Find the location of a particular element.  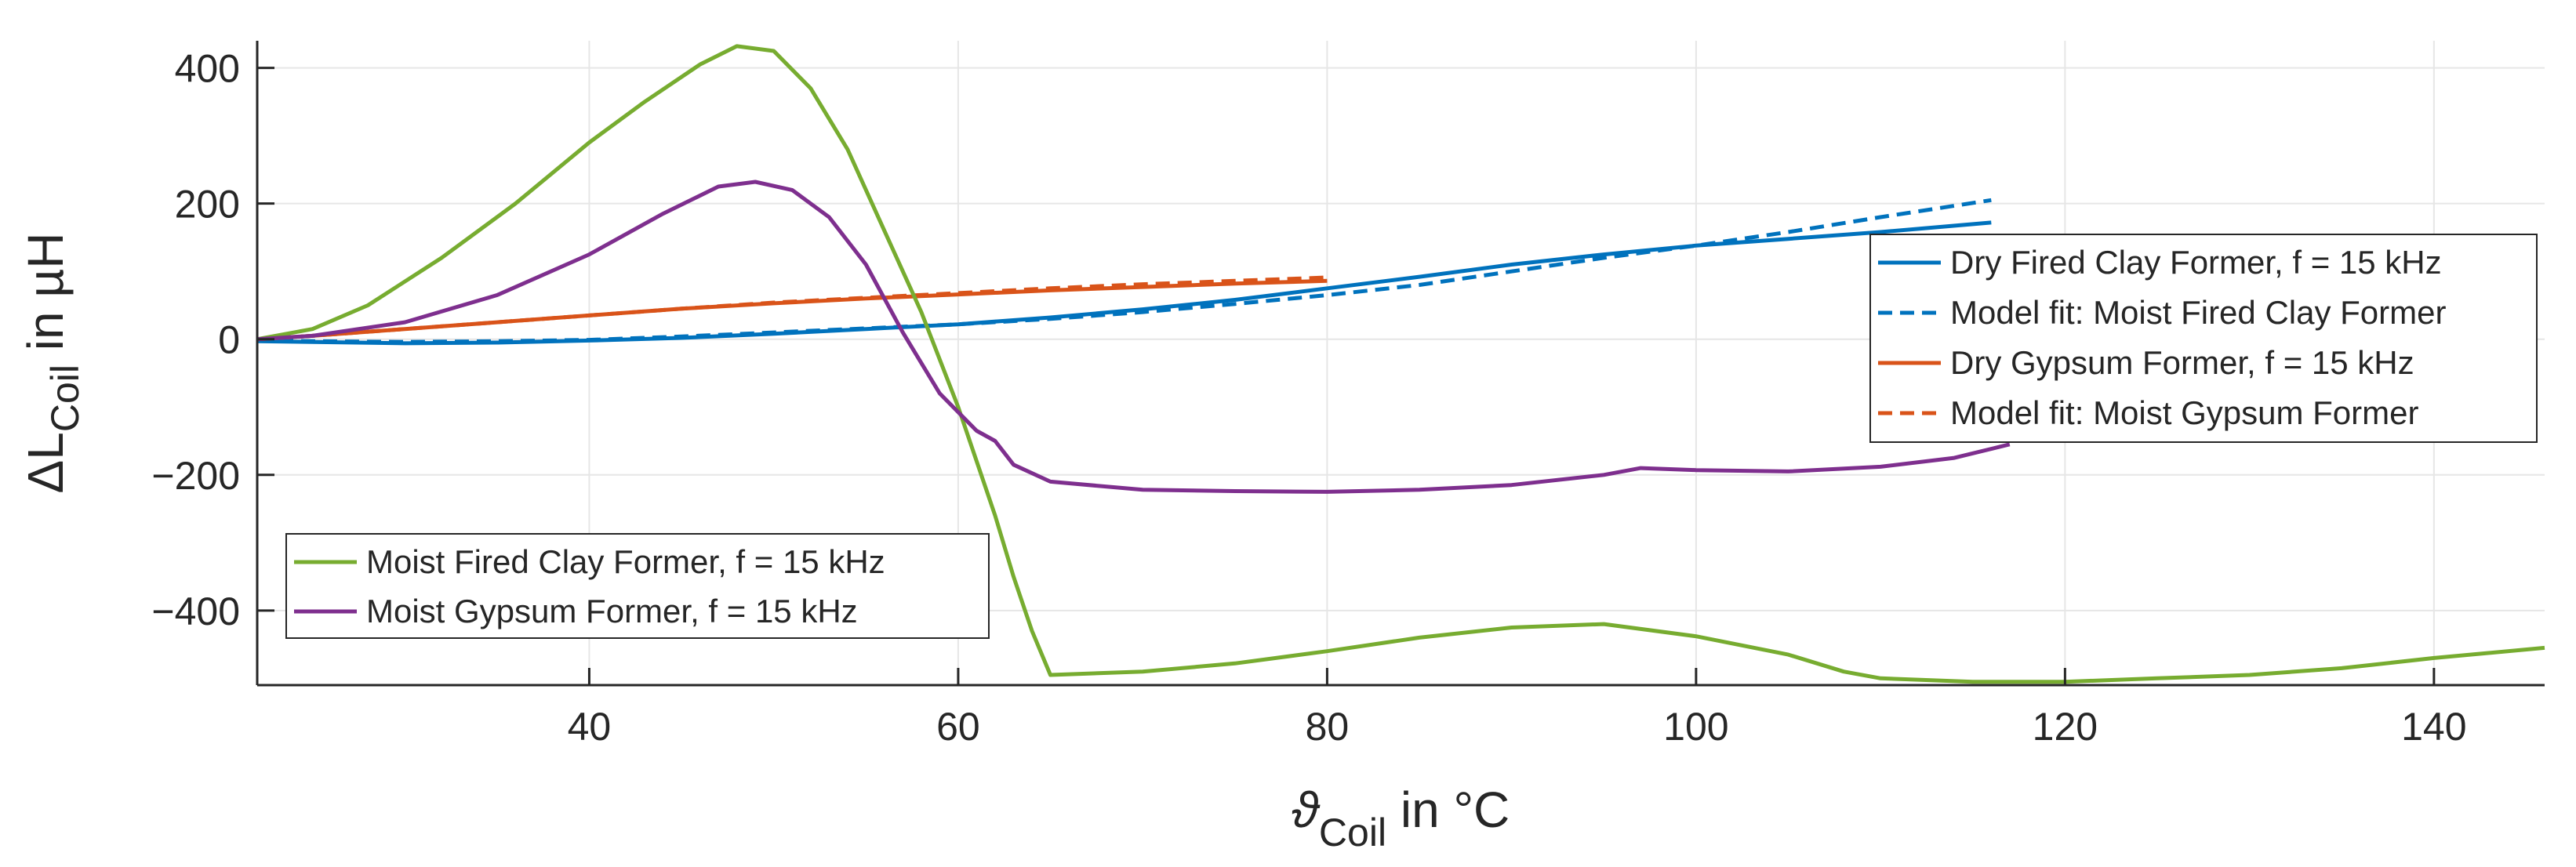

legend-bottom-left-box is located at coordinates (637, 586).